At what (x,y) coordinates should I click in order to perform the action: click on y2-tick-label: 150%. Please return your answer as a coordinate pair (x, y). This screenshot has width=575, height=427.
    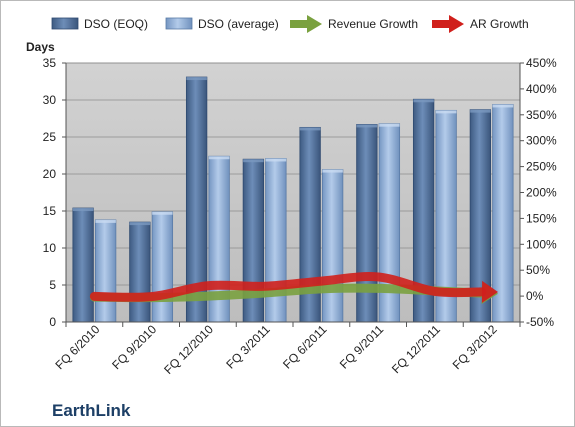
    Looking at the image, I should click on (541, 218).